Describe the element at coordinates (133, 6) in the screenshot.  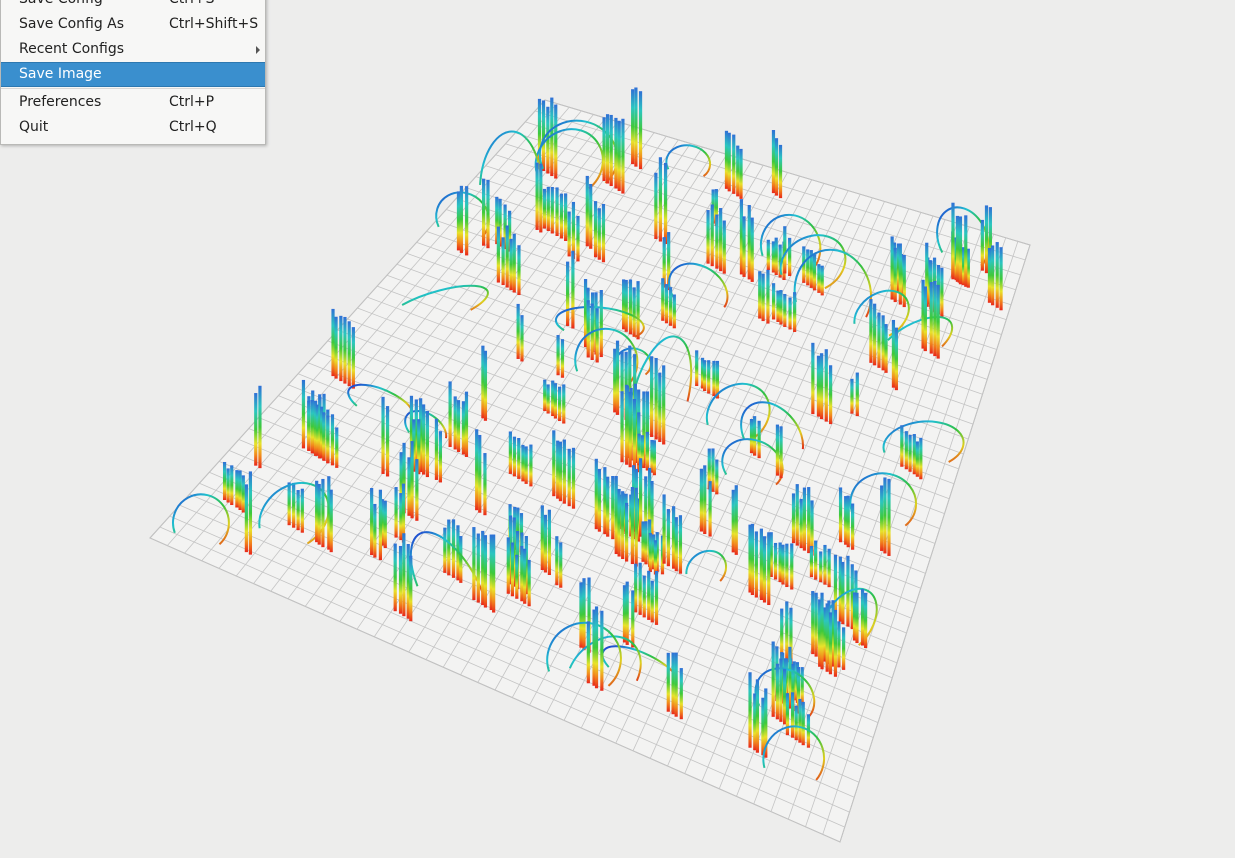
I see `menu-item: Save Config Ctrl+S` at that location.